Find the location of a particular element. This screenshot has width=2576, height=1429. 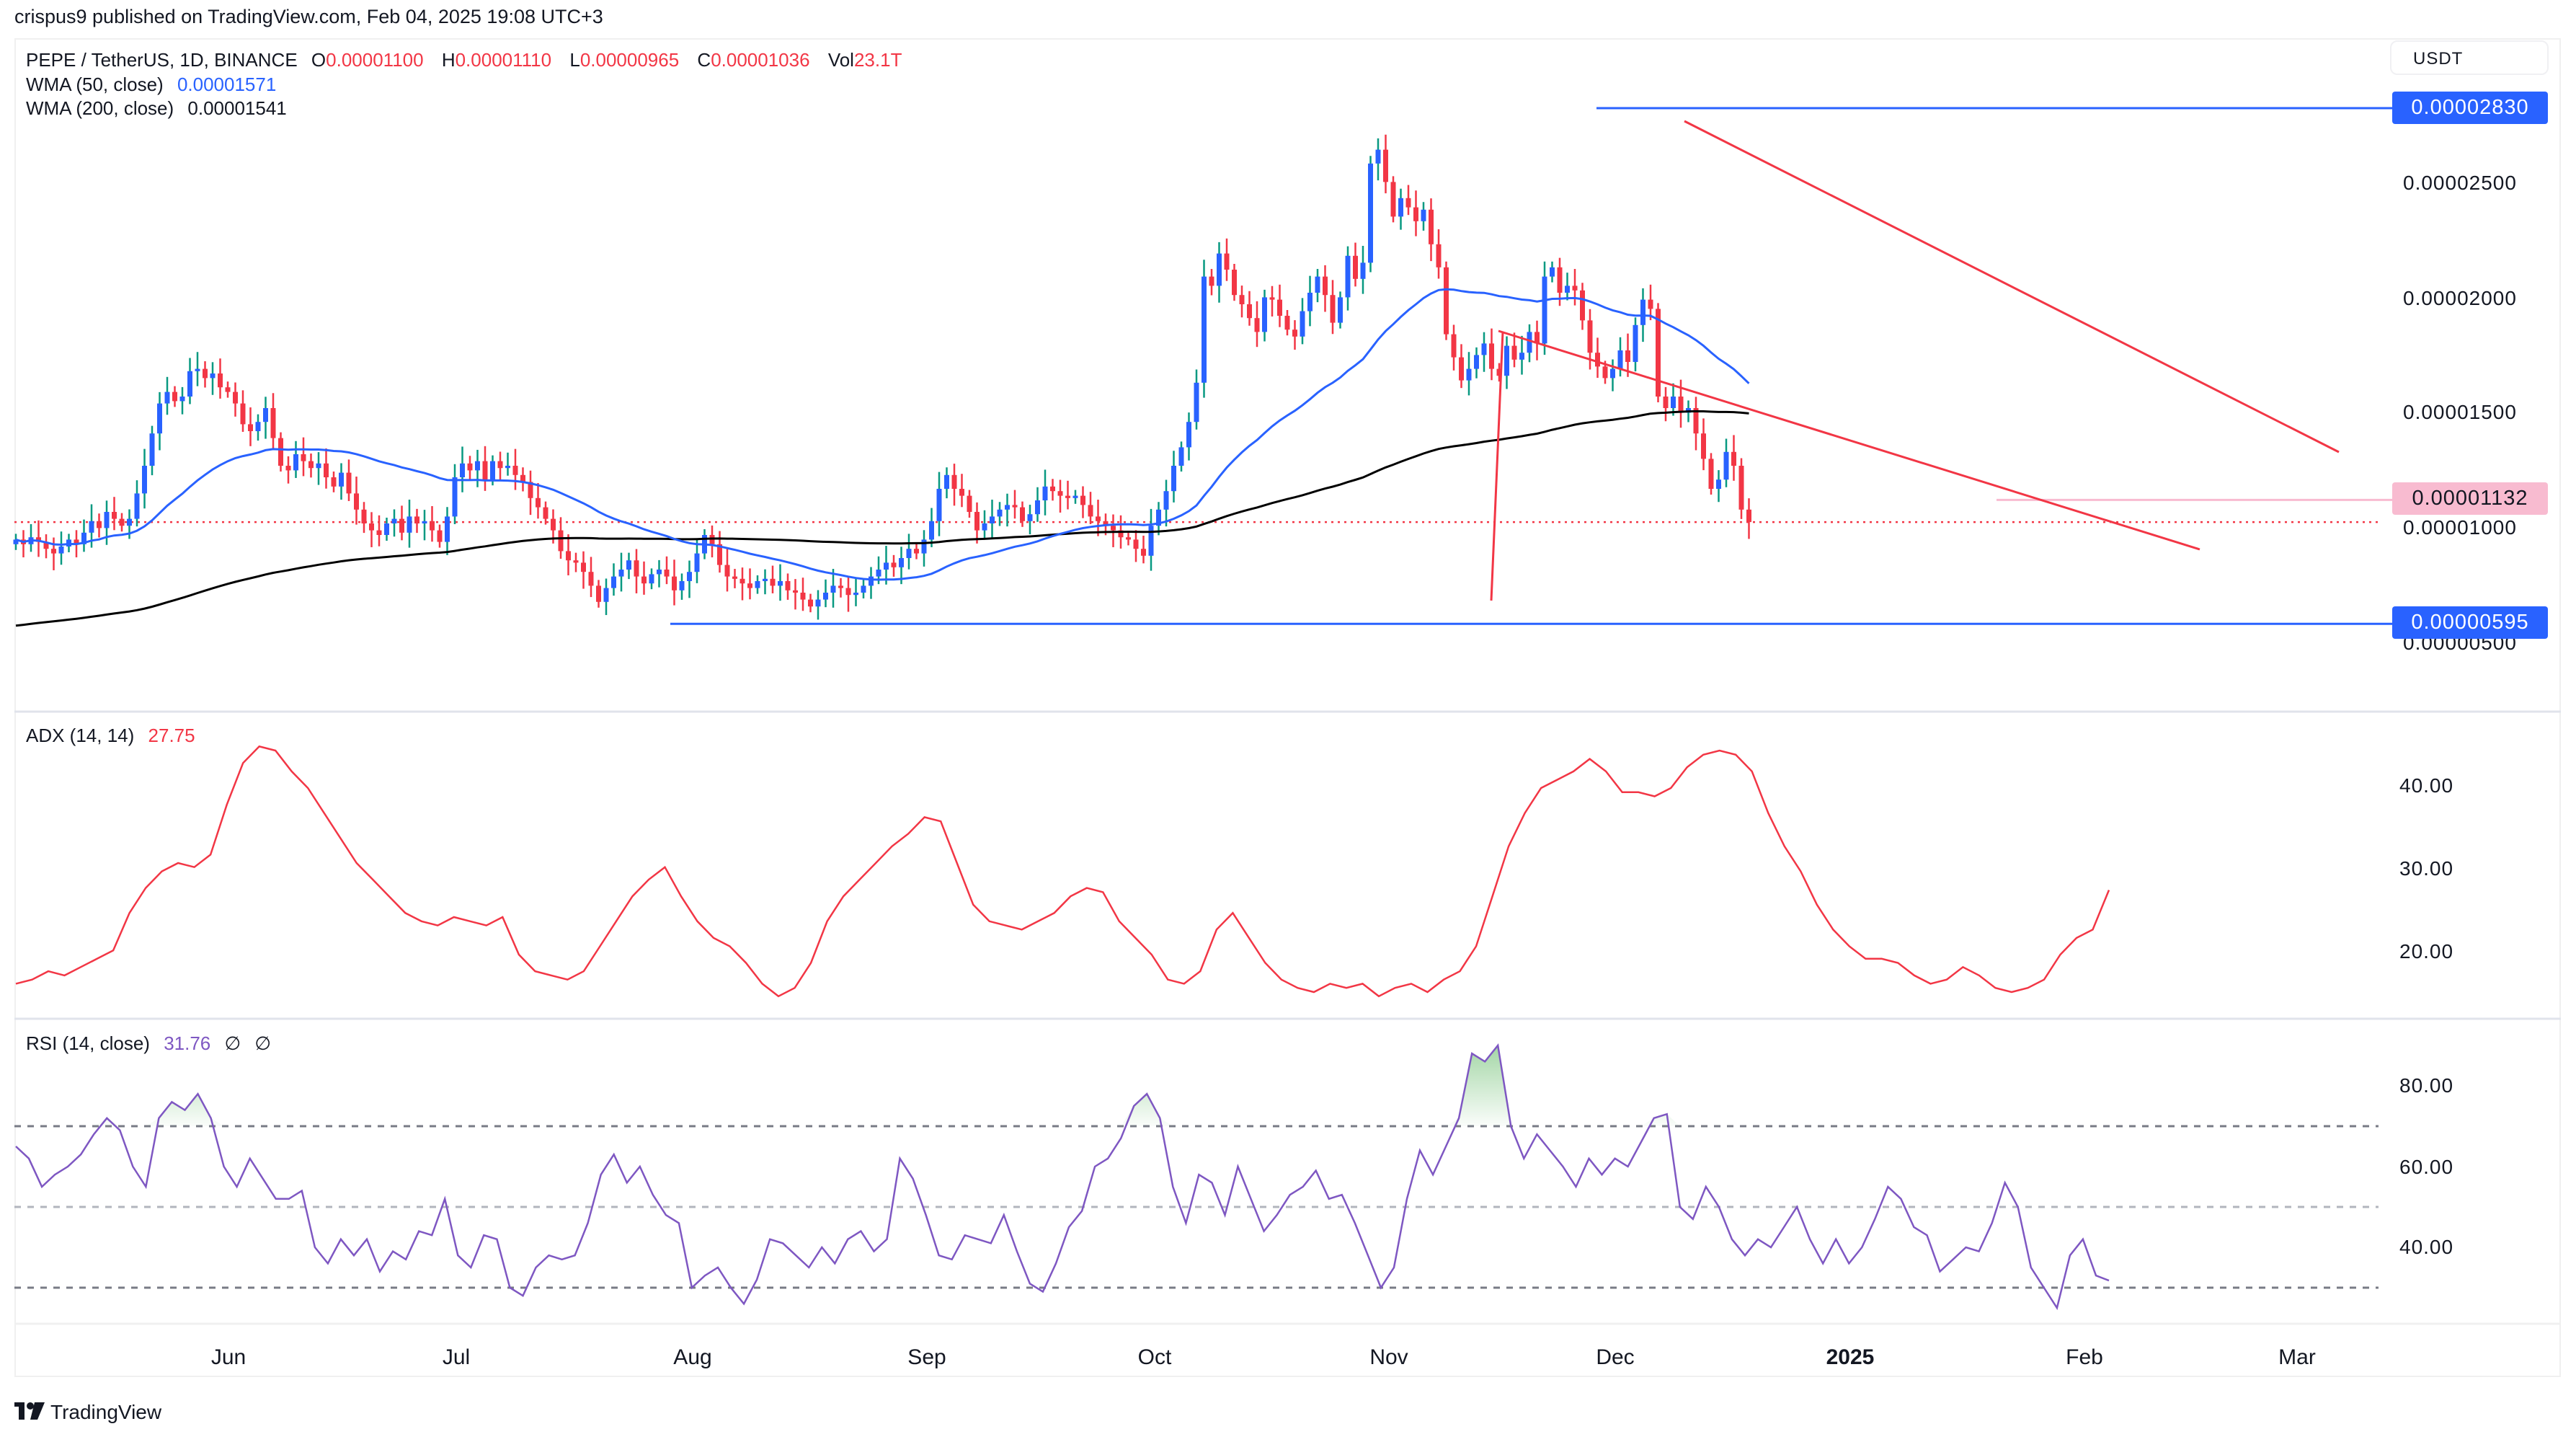

time-label-jul: Jul is located at coordinates (456, 1357).